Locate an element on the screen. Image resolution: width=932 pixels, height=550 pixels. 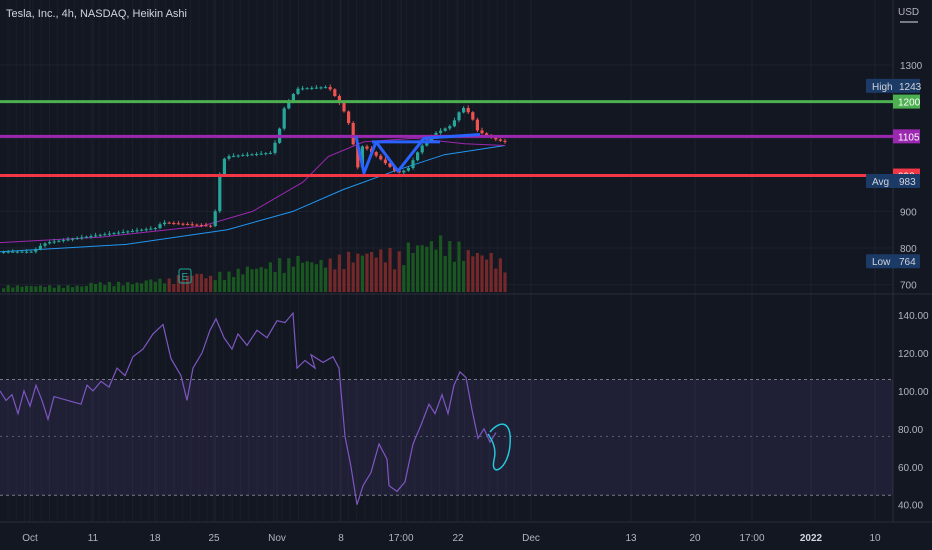
earnings-marker-label: E is located at coordinates (185, 277).